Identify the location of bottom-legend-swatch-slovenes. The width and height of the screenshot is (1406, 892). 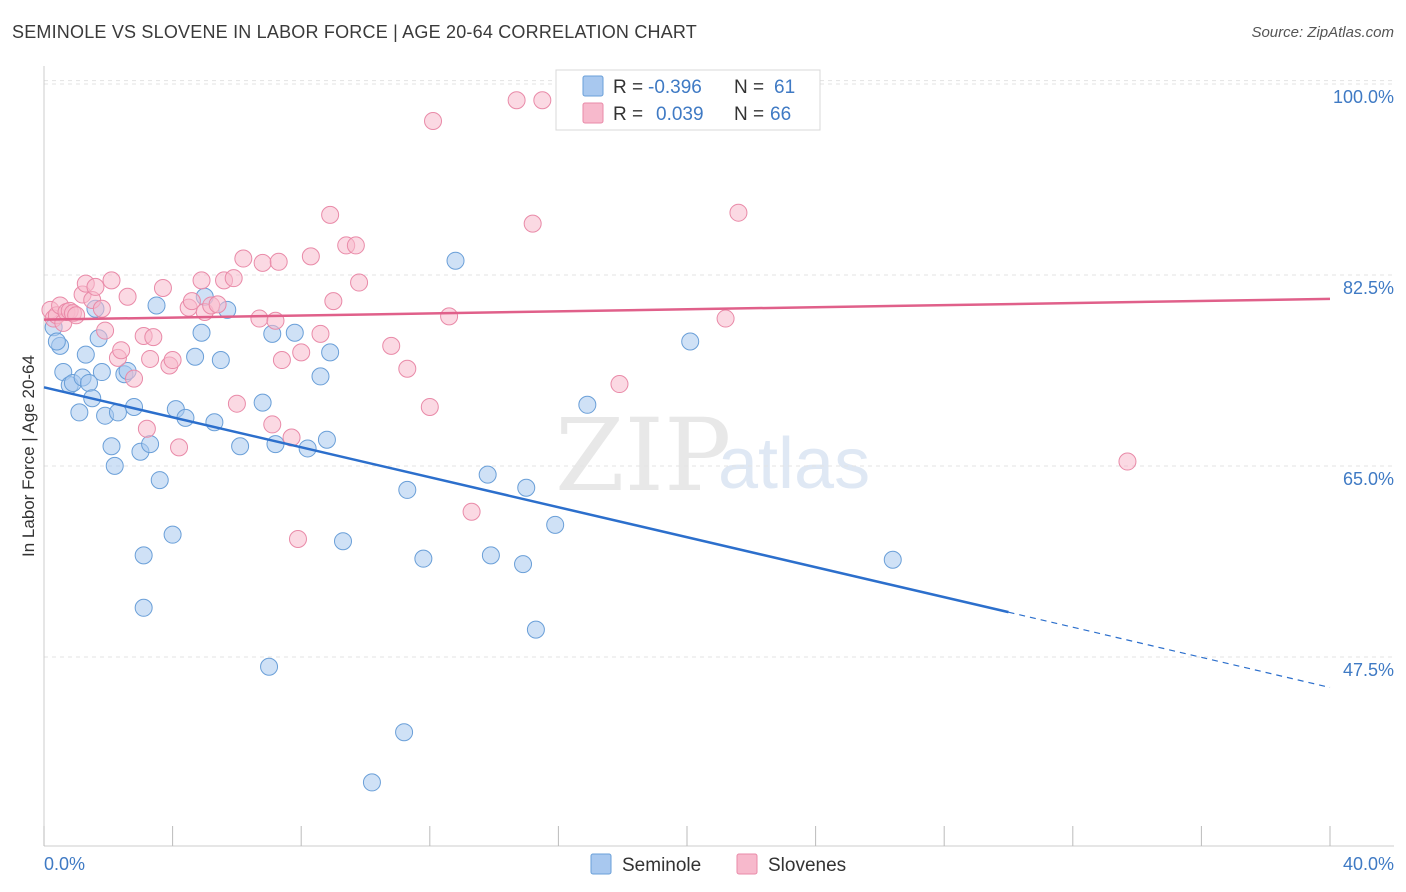
(747, 864).